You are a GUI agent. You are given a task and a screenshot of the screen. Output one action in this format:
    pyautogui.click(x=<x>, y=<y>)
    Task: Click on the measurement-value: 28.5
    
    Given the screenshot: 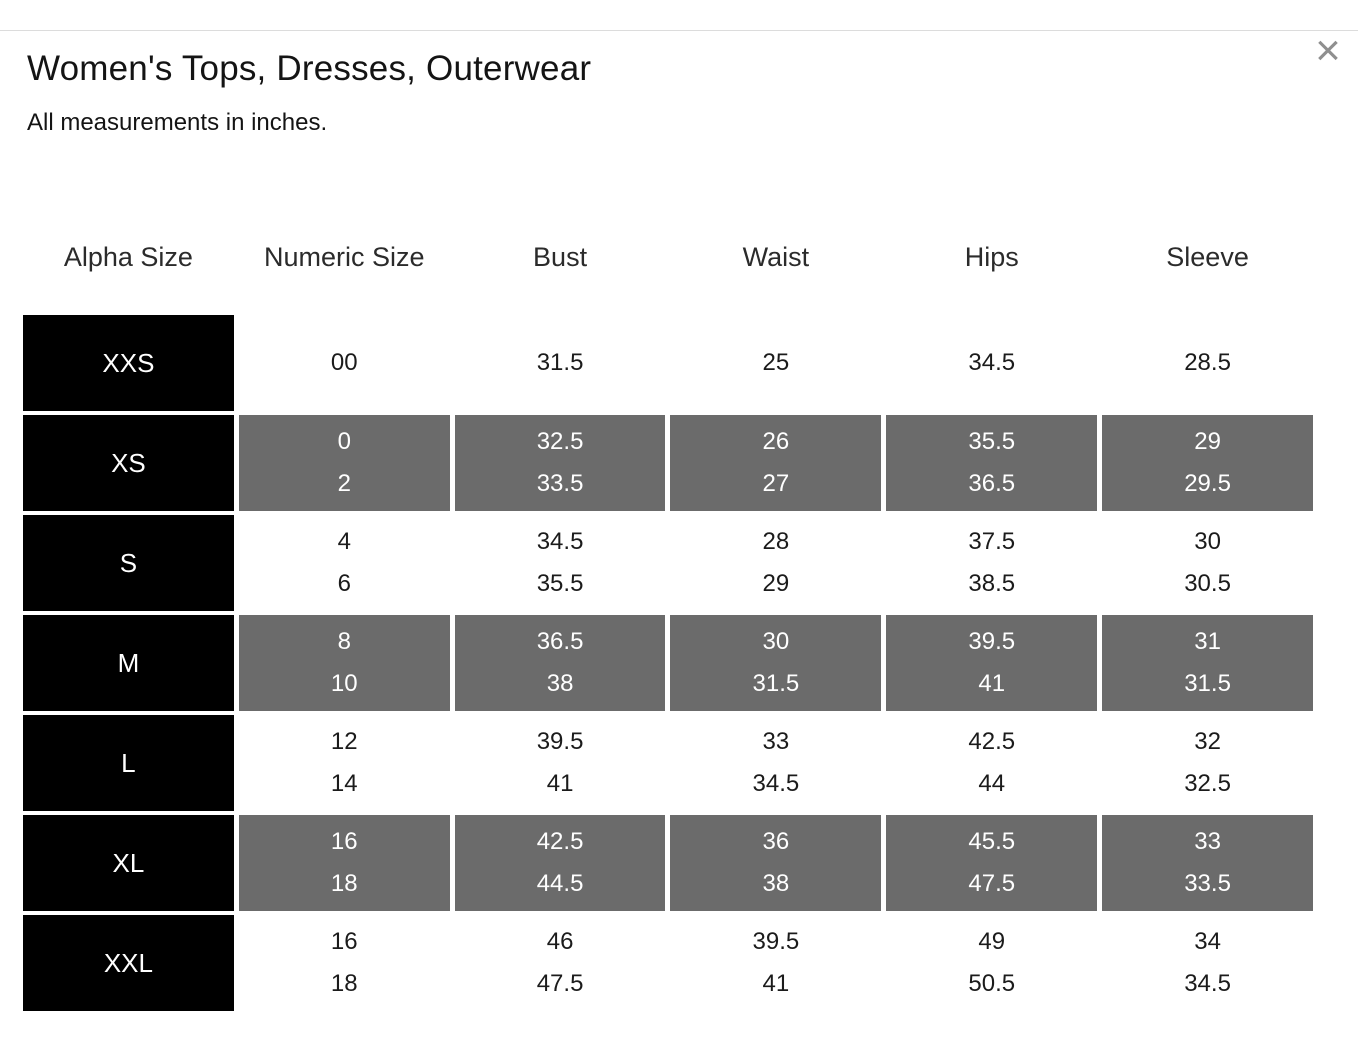 What is the action you would take?
    pyautogui.click(x=1207, y=362)
    